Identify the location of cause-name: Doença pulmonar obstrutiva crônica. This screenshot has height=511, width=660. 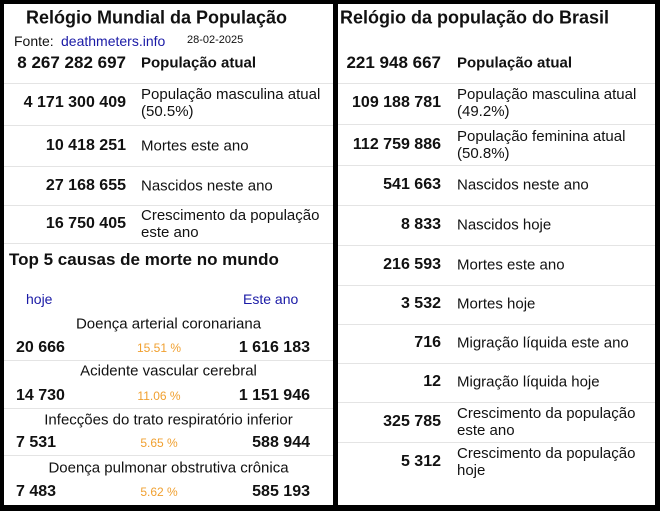
(168, 468).